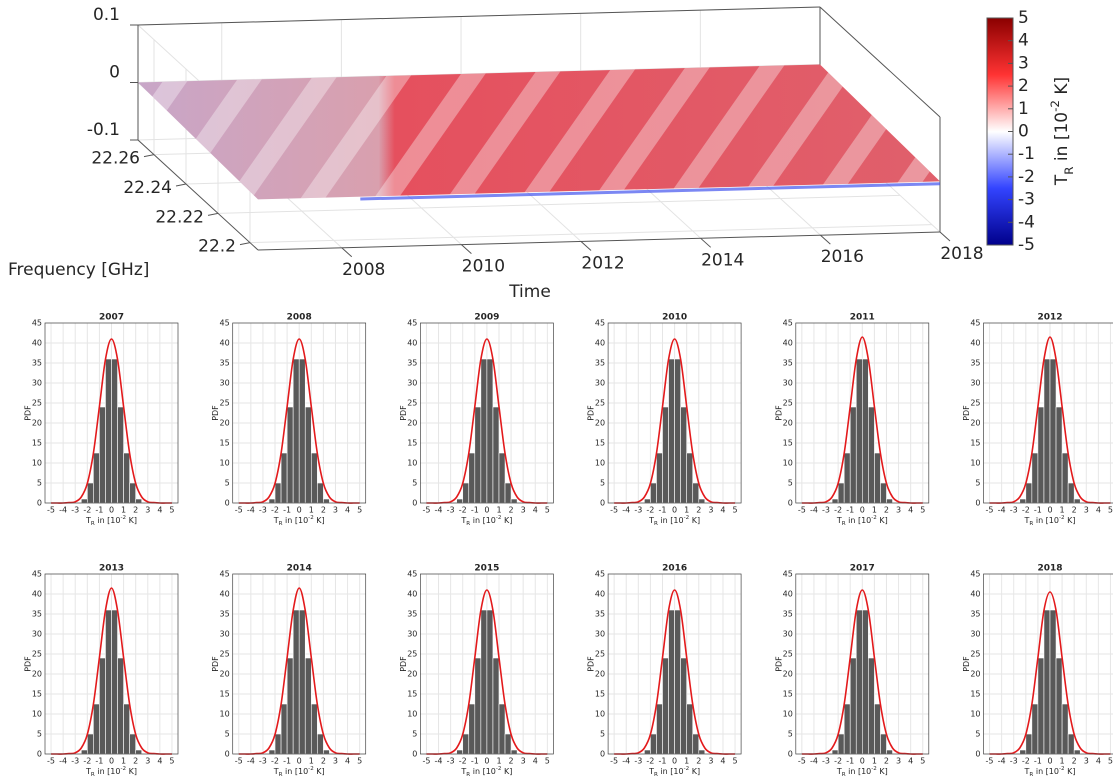 The image size is (1113, 777). What do you see at coordinates (529, 292) in the screenshot?
I see `x-axis-label: Time` at bounding box center [529, 292].